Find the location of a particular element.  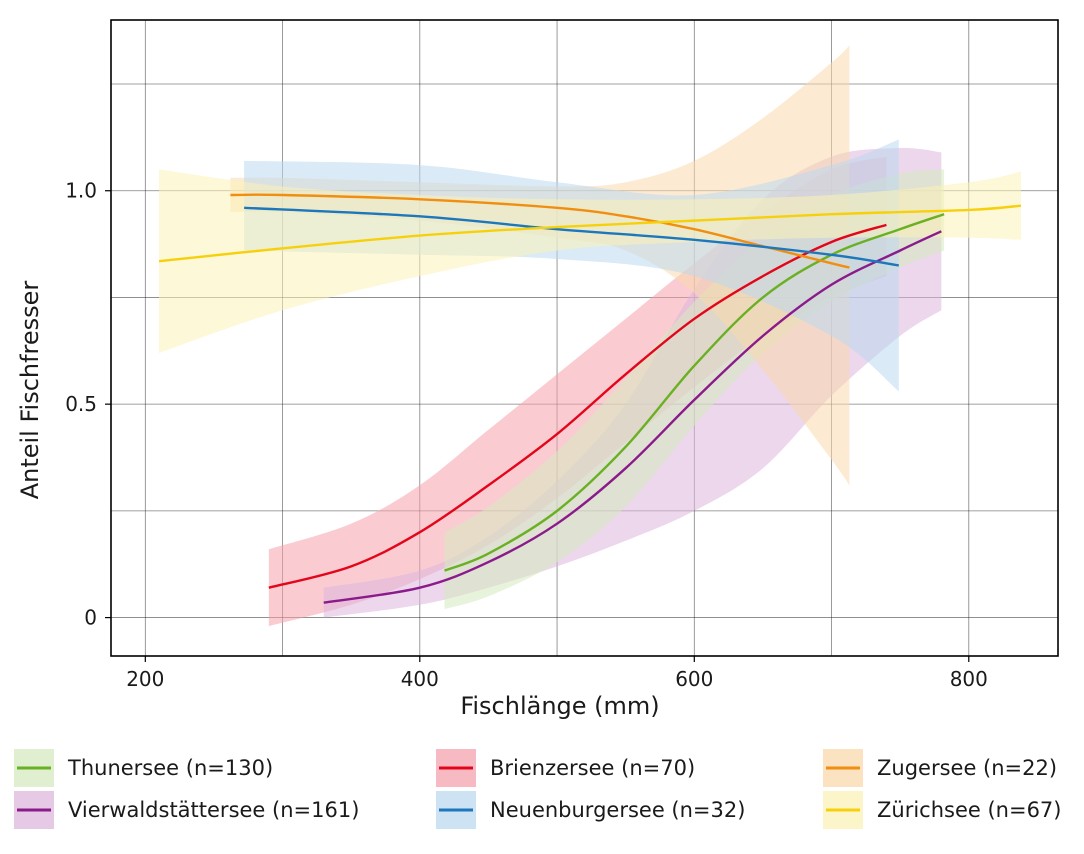

y-tick-label: 1.0 is located at coordinates (81, 191).